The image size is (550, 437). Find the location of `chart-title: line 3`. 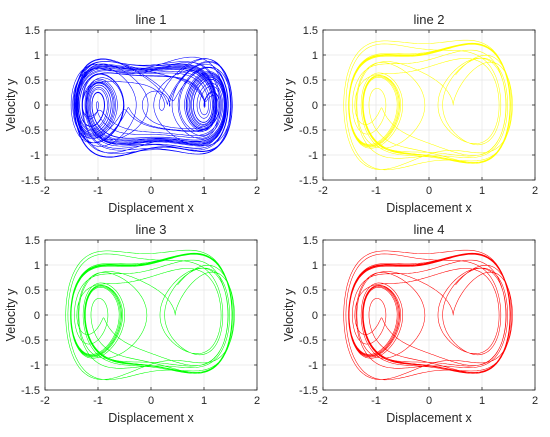

chart-title: line 3 is located at coordinates (150, 229).